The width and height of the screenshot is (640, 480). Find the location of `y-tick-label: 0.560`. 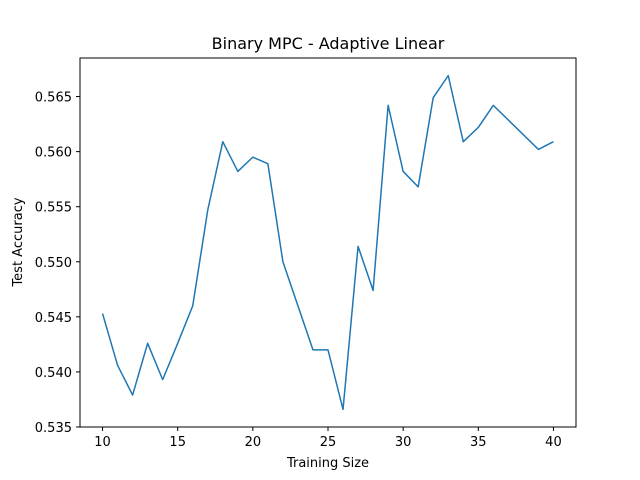

y-tick-label: 0.560 is located at coordinates (53, 153).